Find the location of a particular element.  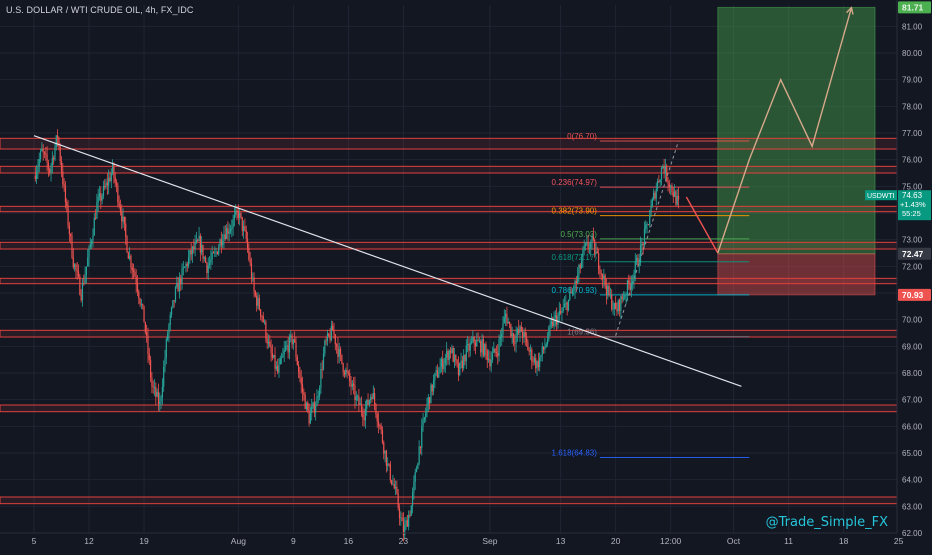

time-tick-label: 18 is located at coordinates (844, 541).